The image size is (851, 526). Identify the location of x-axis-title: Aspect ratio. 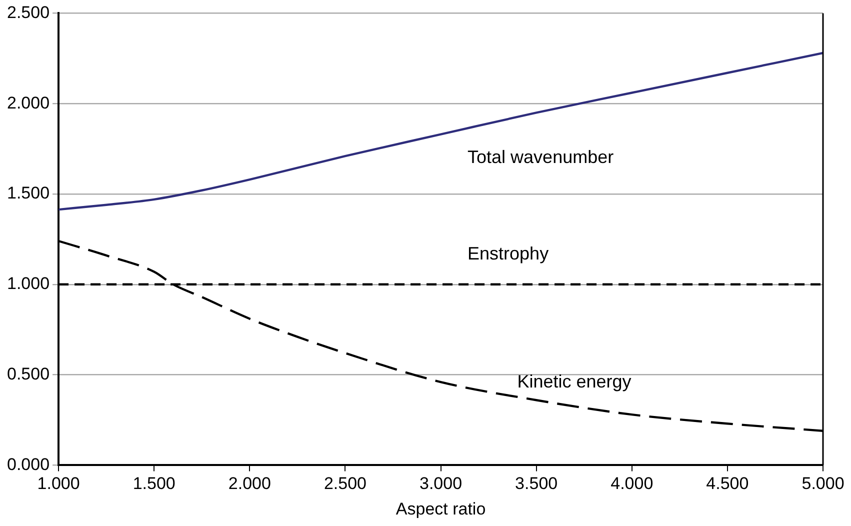
(441, 508).